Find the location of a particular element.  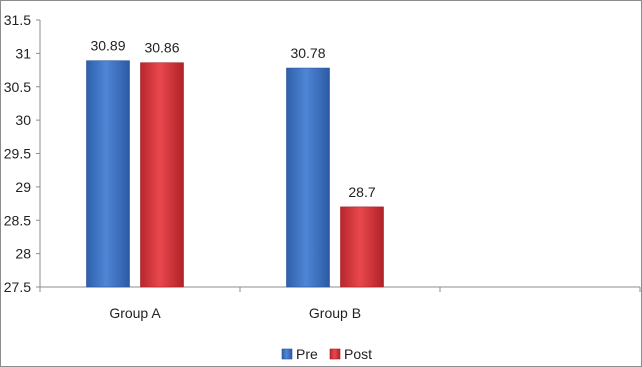

x-category-label: Group A is located at coordinates (135, 313).